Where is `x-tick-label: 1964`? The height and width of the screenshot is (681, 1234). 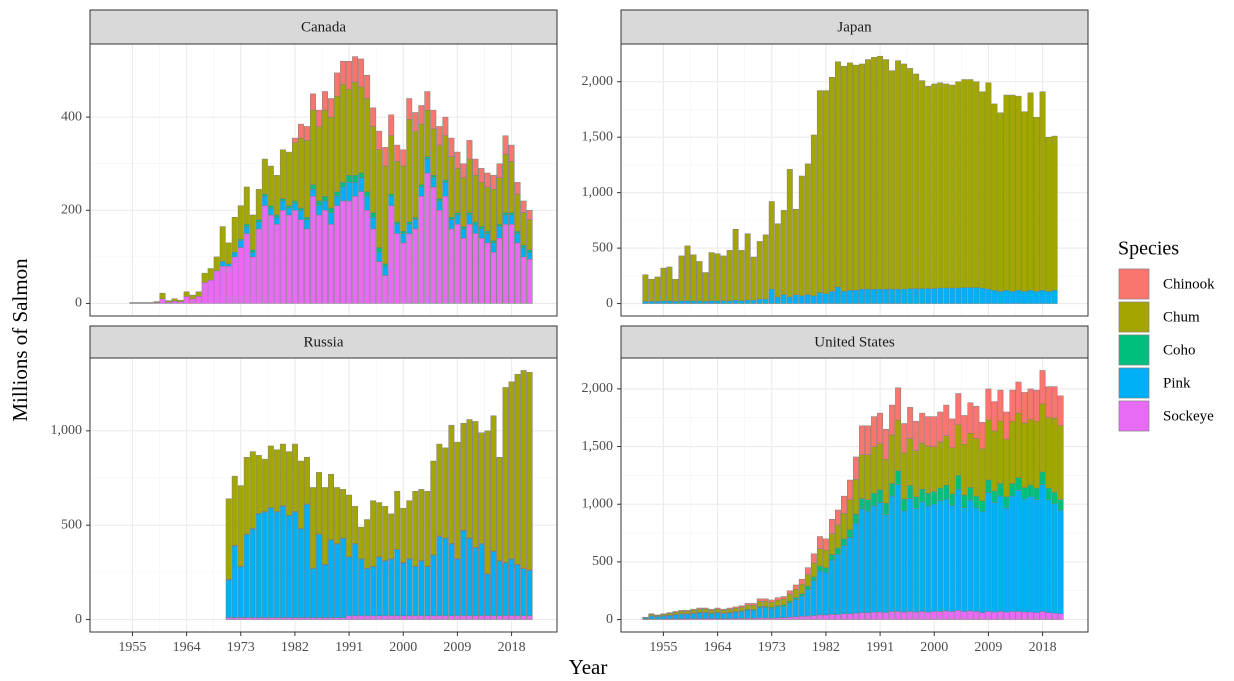 x-tick-label: 1964 is located at coordinates (718, 647).